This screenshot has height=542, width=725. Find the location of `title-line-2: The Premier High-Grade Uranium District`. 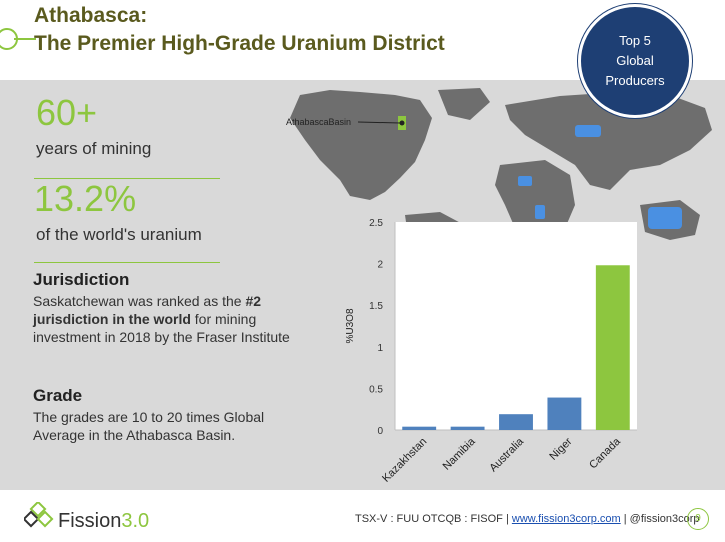

title-line-2: The Premier High-Grade Uranium District is located at coordinates (239, 43).